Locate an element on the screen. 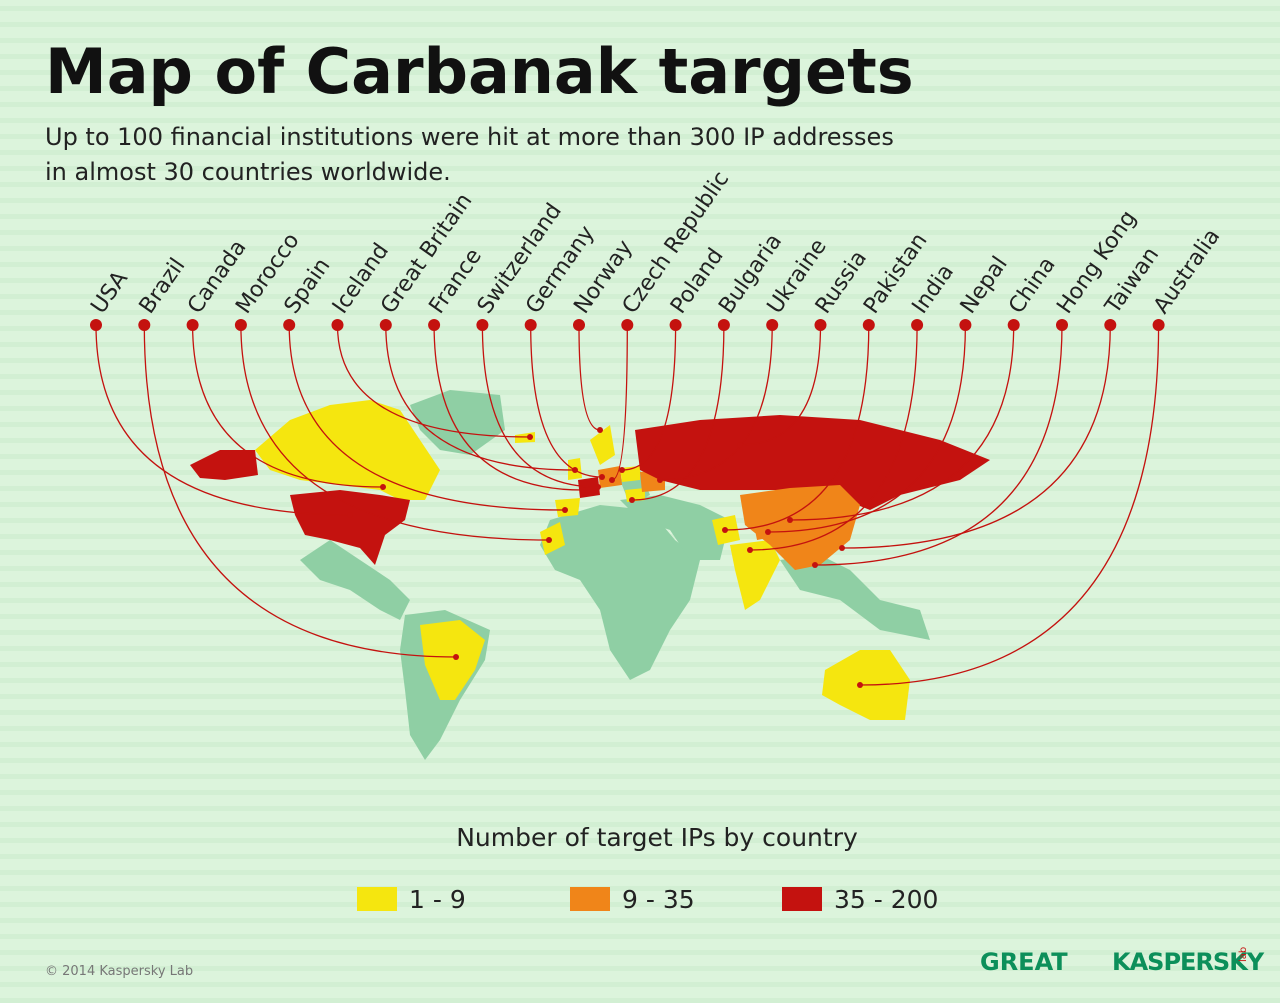 The image size is (1280, 1003). title: Map of Carbanak targets is located at coordinates (479, 71).